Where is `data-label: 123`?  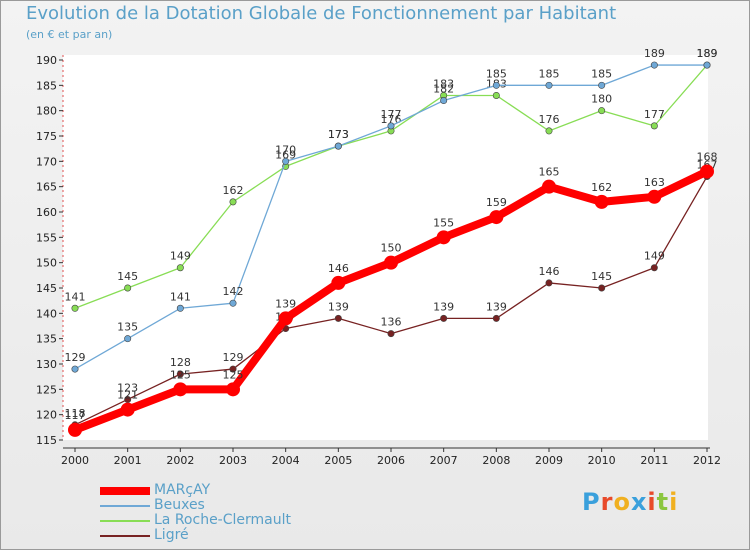
data-label: 123 is located at coordinates (127, 387).